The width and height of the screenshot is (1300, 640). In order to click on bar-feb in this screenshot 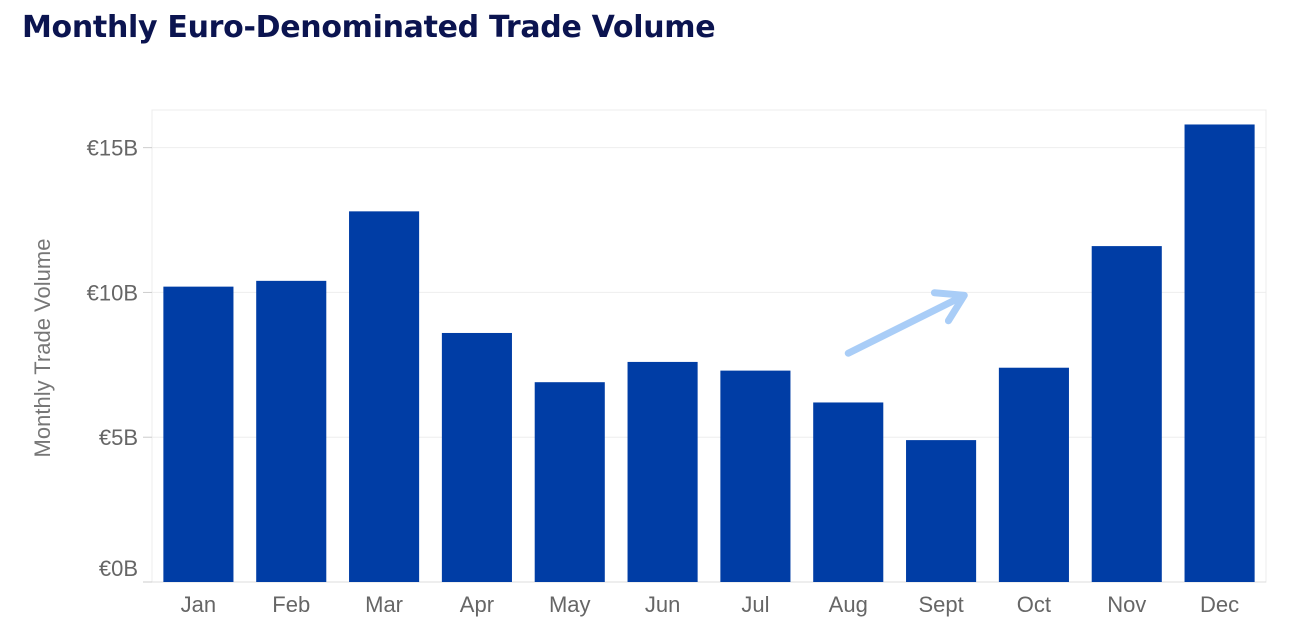, I will do `click(291, 431)`.